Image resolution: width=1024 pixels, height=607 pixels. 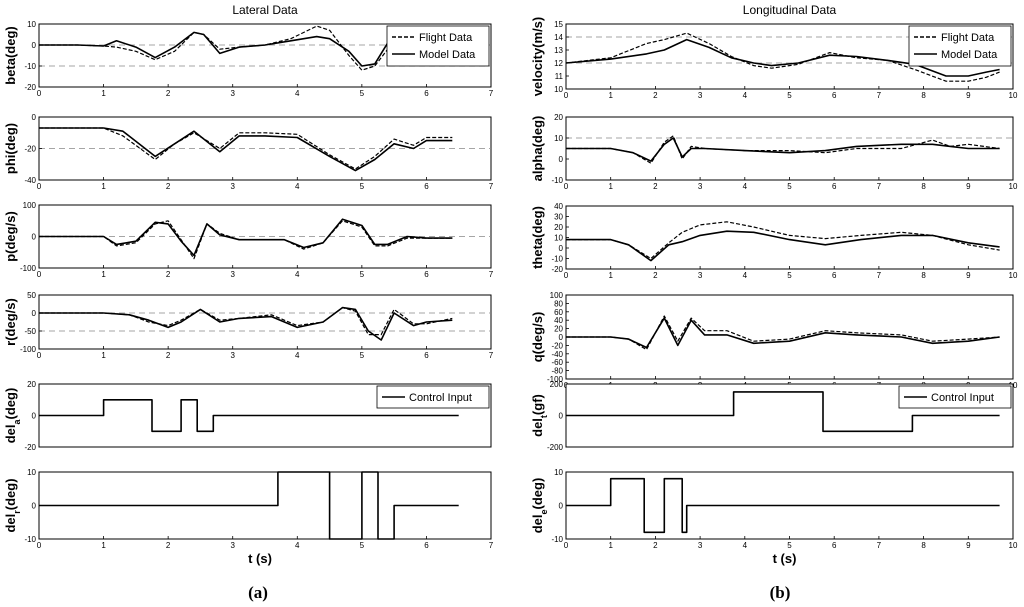 I want to click on y-axis-label: r(deg/s), so click(x=10, y=322).